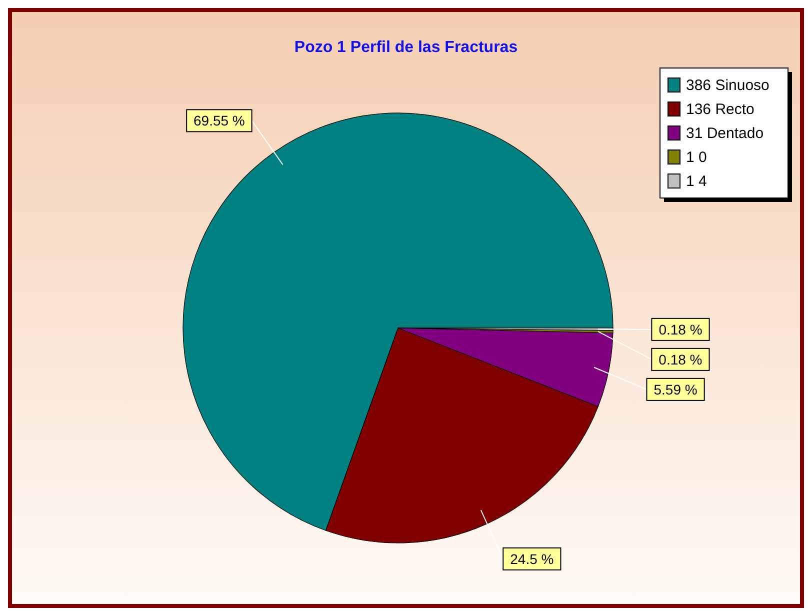 Image resolution: width=812 pixels, height=611 pixels. I want to click on data-label: 24.5 %, so click(532, 558).